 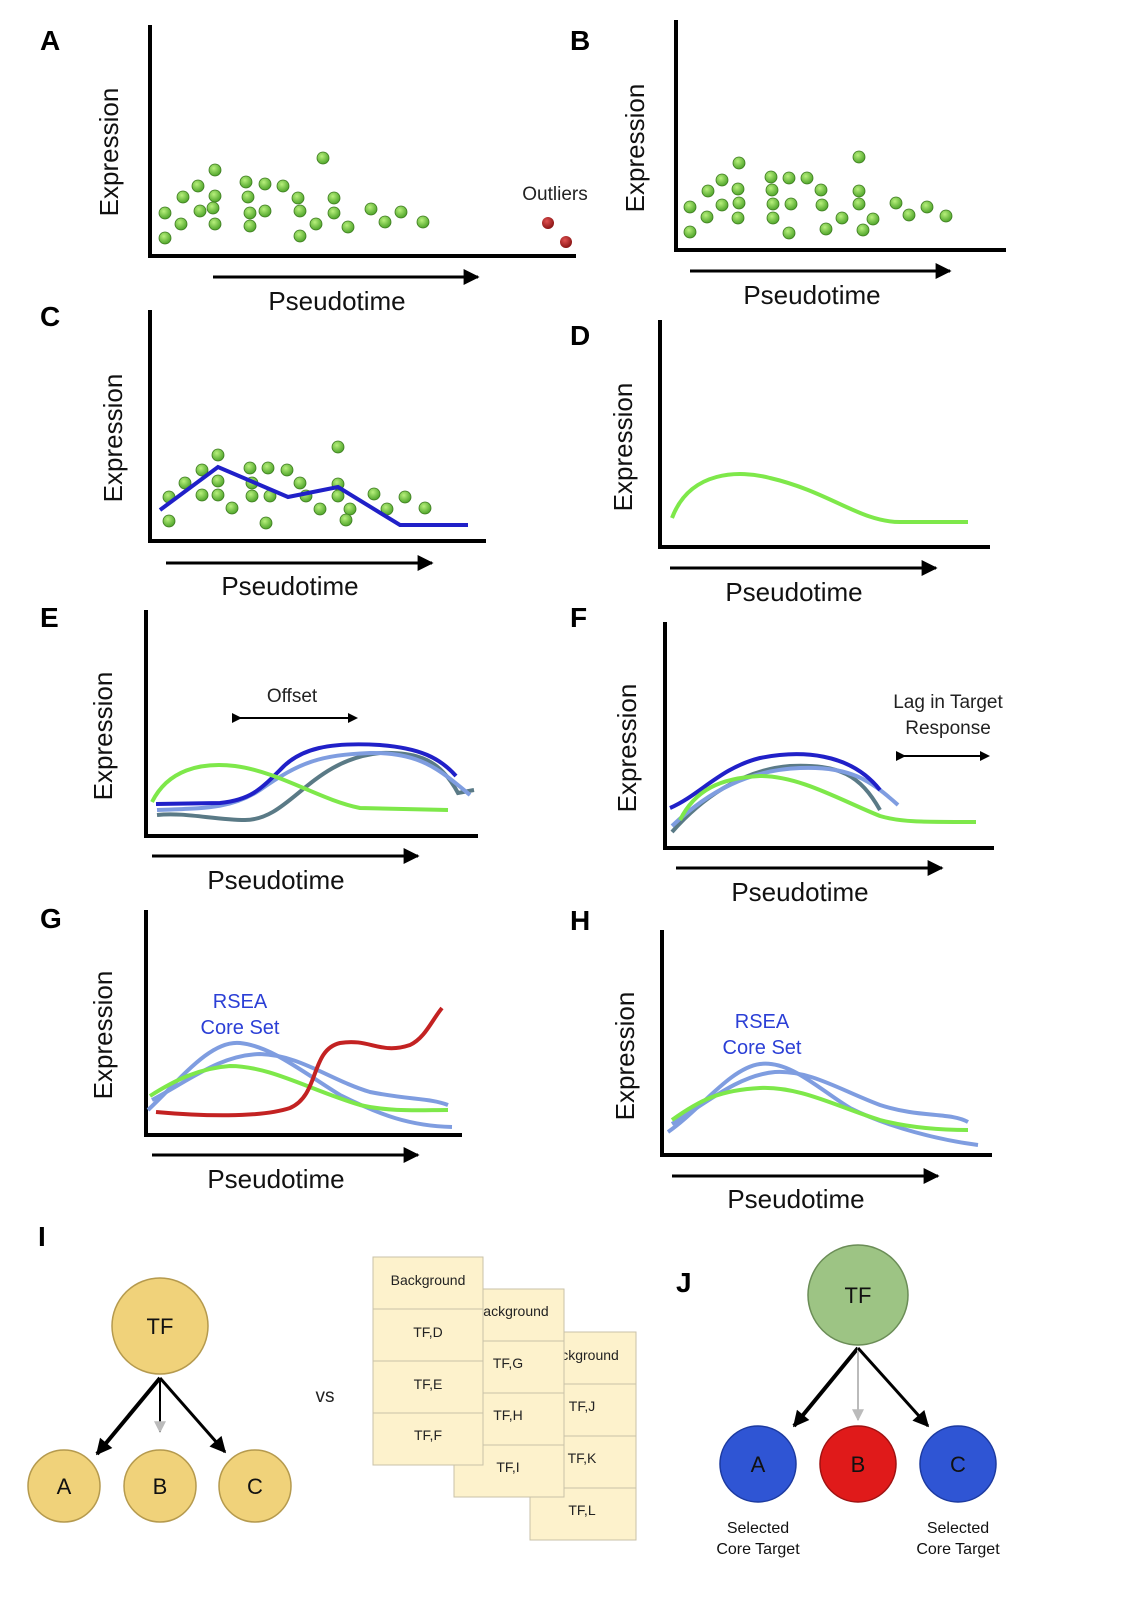 I want to click on panel-e: E Pseudotime Expression Offset, so click(x=259, y=748).